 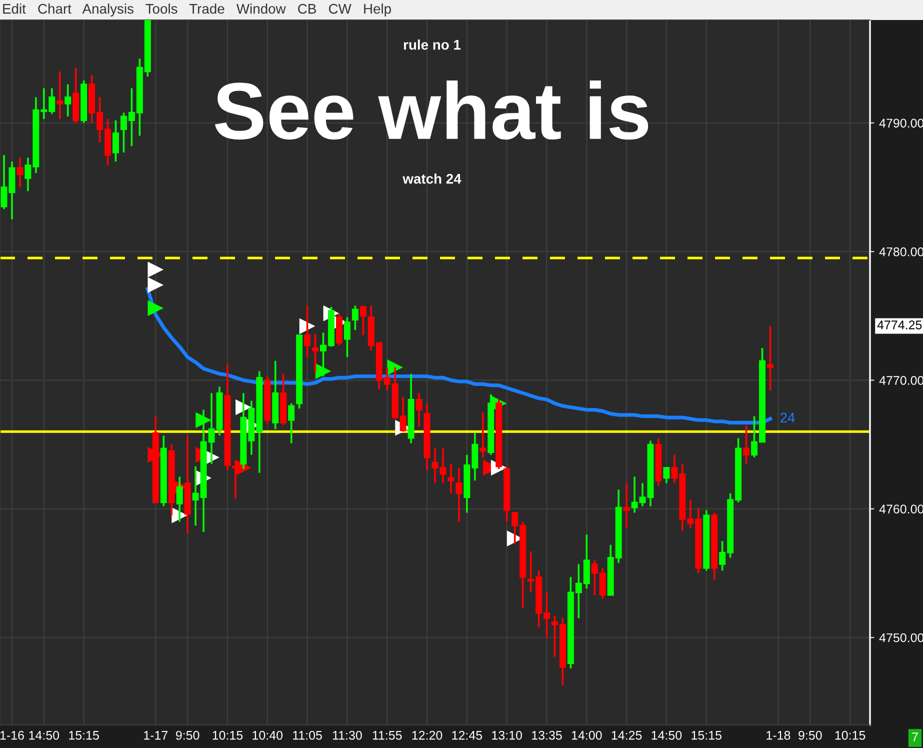 What do you see at coordinates (12, 735) in the screenshot?
I see `x-tick-label: 1-16` at bounding box center [12, 735].